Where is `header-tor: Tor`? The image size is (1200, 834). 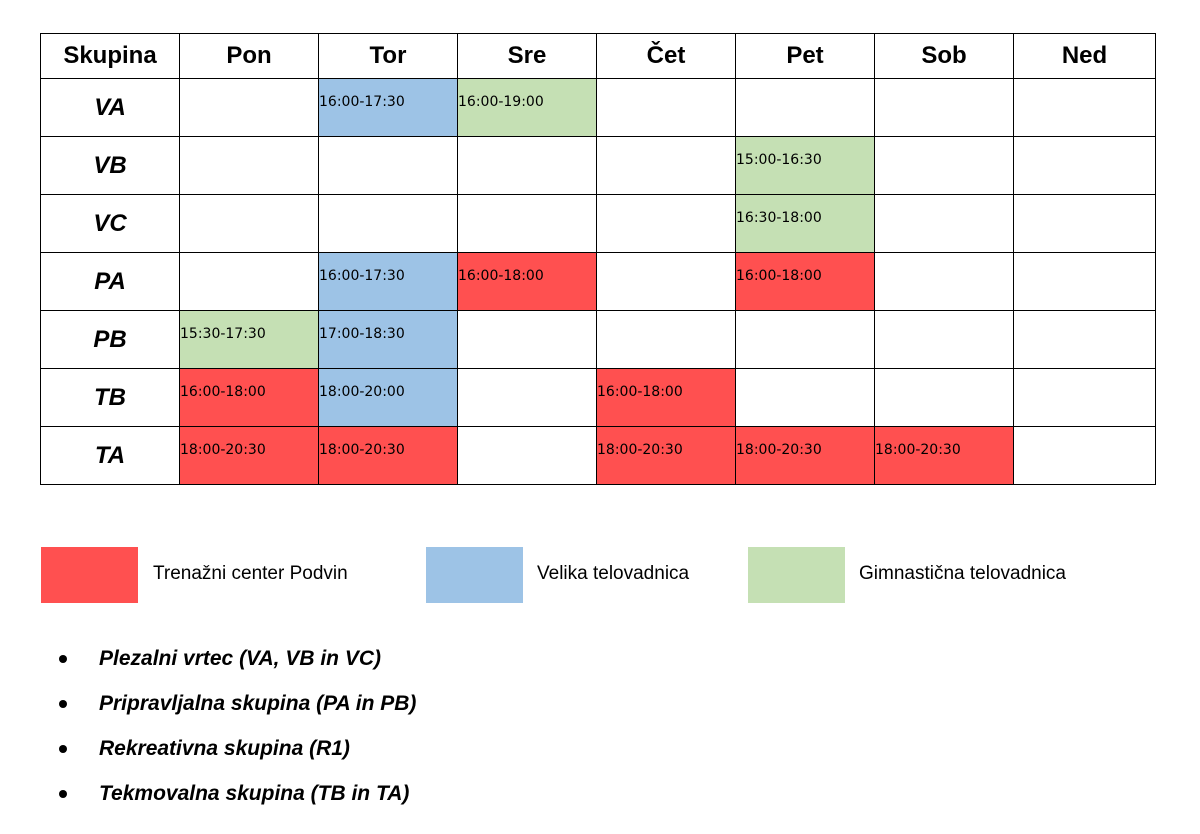
header-tor: Tor is located at coordinates (388, 56).